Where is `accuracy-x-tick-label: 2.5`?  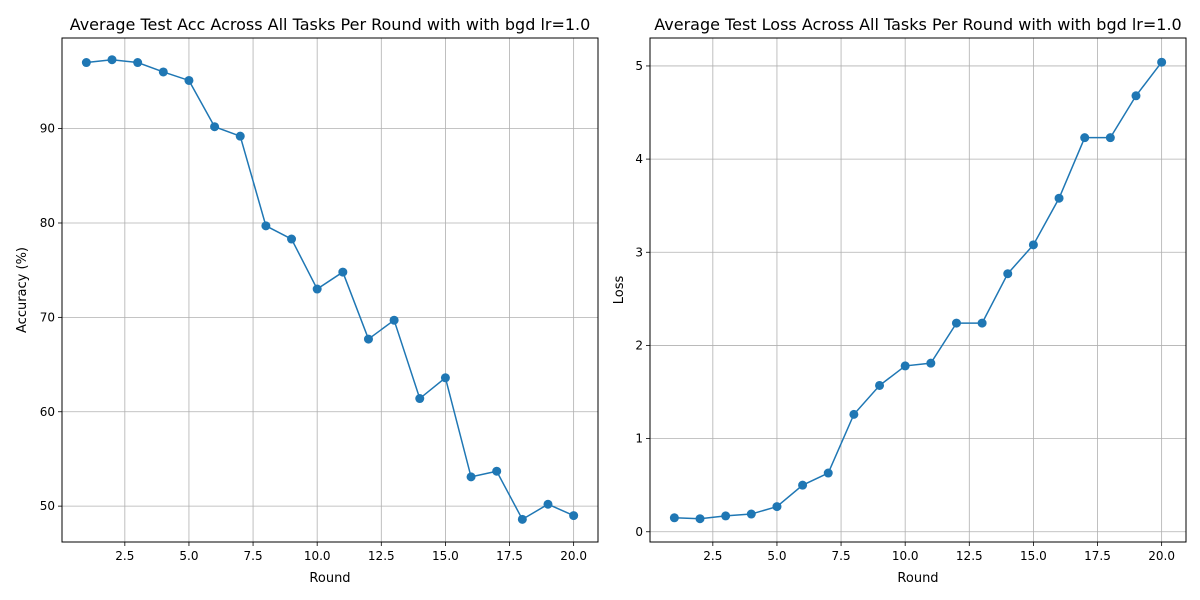 accuracy-x-tick-label: 2.5 is located at coordinates (124, 556).